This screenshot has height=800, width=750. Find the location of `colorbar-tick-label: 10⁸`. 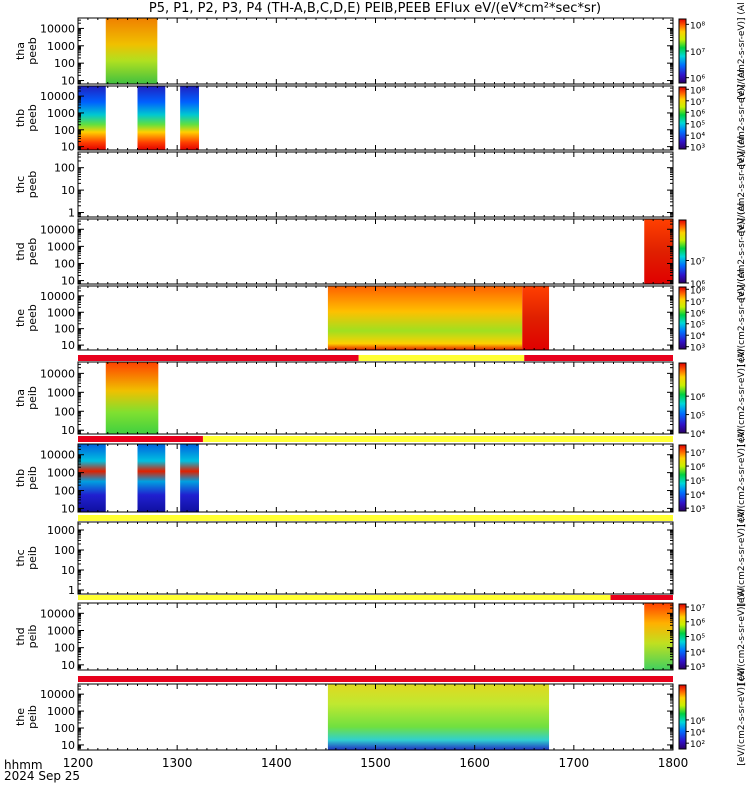

colorbar-tick-label: 10⁸ is located at coordinates (697, 91).